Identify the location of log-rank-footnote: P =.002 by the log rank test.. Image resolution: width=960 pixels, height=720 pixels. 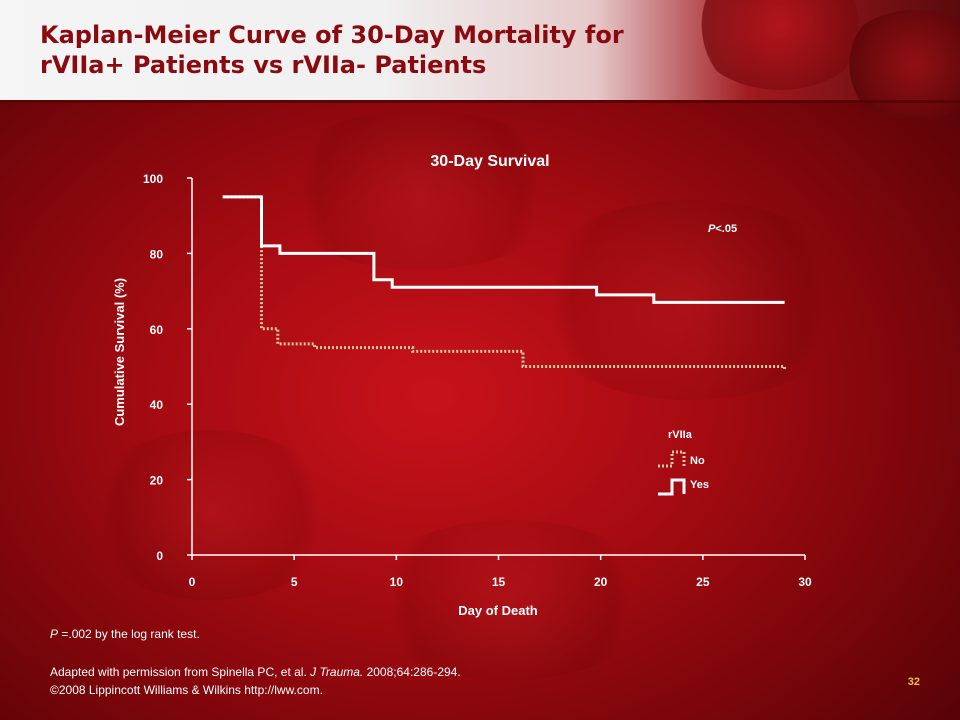
(125, 634).